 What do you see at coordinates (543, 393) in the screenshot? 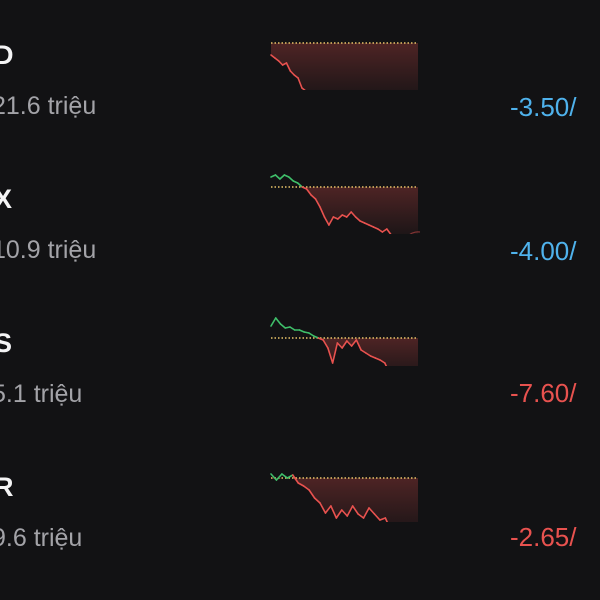
I see `price-change: -7.60/` at bounding box center [543, 393].